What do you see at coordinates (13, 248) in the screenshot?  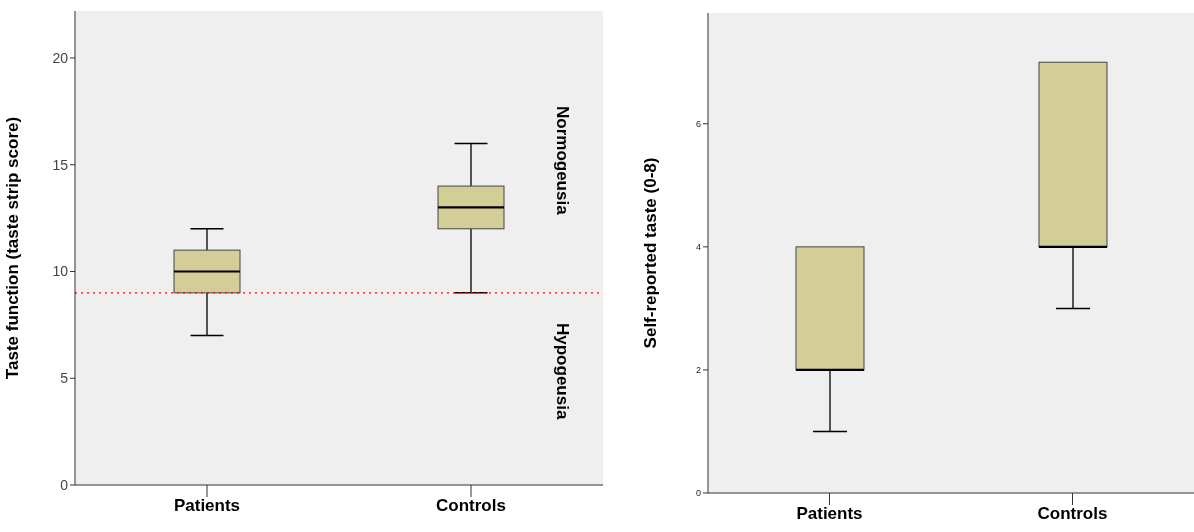 I see `y-axis-title: Taste function (taste strip score)` at bounding box center [13, 248].